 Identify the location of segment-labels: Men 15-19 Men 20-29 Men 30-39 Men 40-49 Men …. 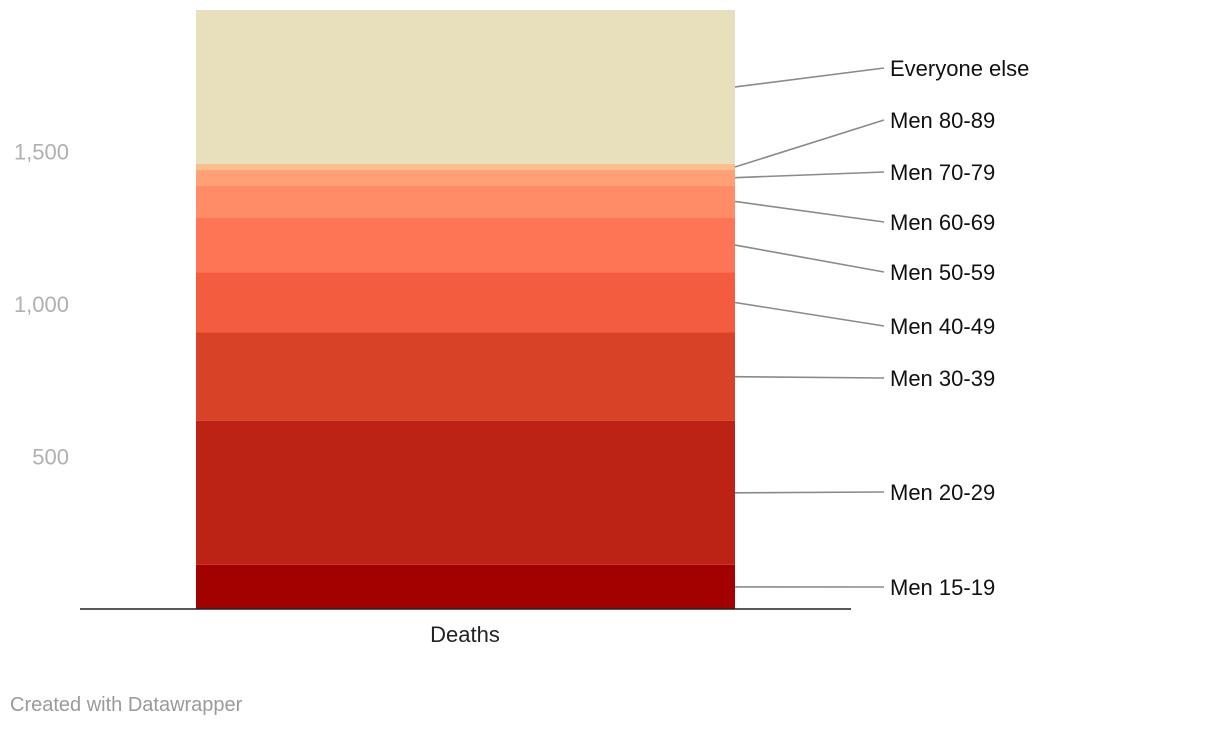
(959, 328).